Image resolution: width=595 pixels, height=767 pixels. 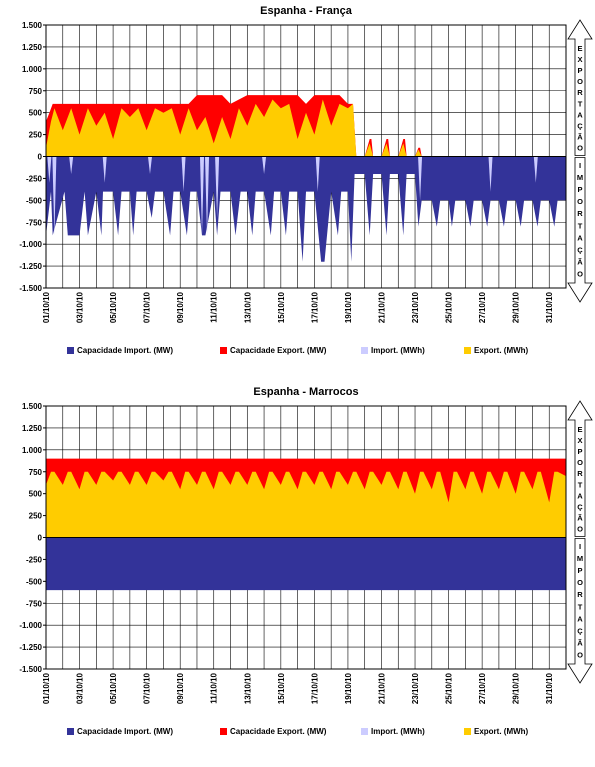 I want to click on x-tick-label: 23/10/10, so click(x=415, y=688).